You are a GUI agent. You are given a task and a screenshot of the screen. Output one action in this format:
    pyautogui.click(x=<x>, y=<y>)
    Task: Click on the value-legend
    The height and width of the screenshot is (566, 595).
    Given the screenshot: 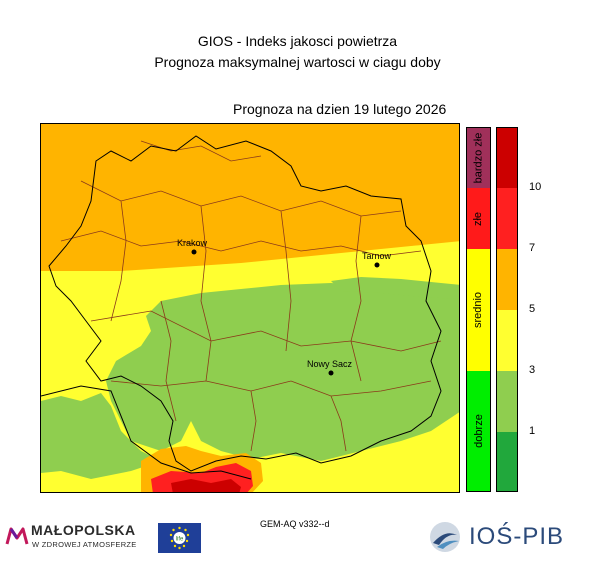 What is the action you would take?
    pyautogui.click(x=507, y=309)
    